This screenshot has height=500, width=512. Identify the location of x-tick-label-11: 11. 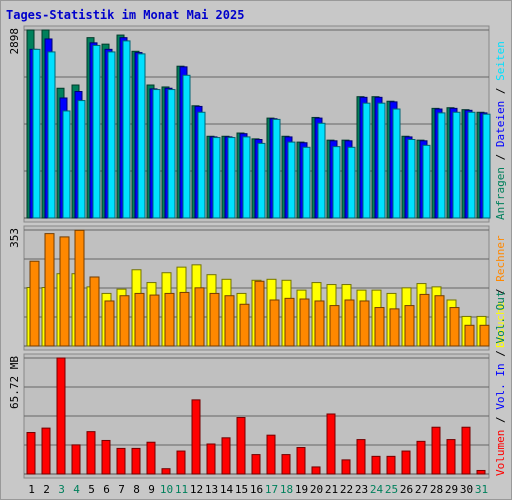
(181, 489).